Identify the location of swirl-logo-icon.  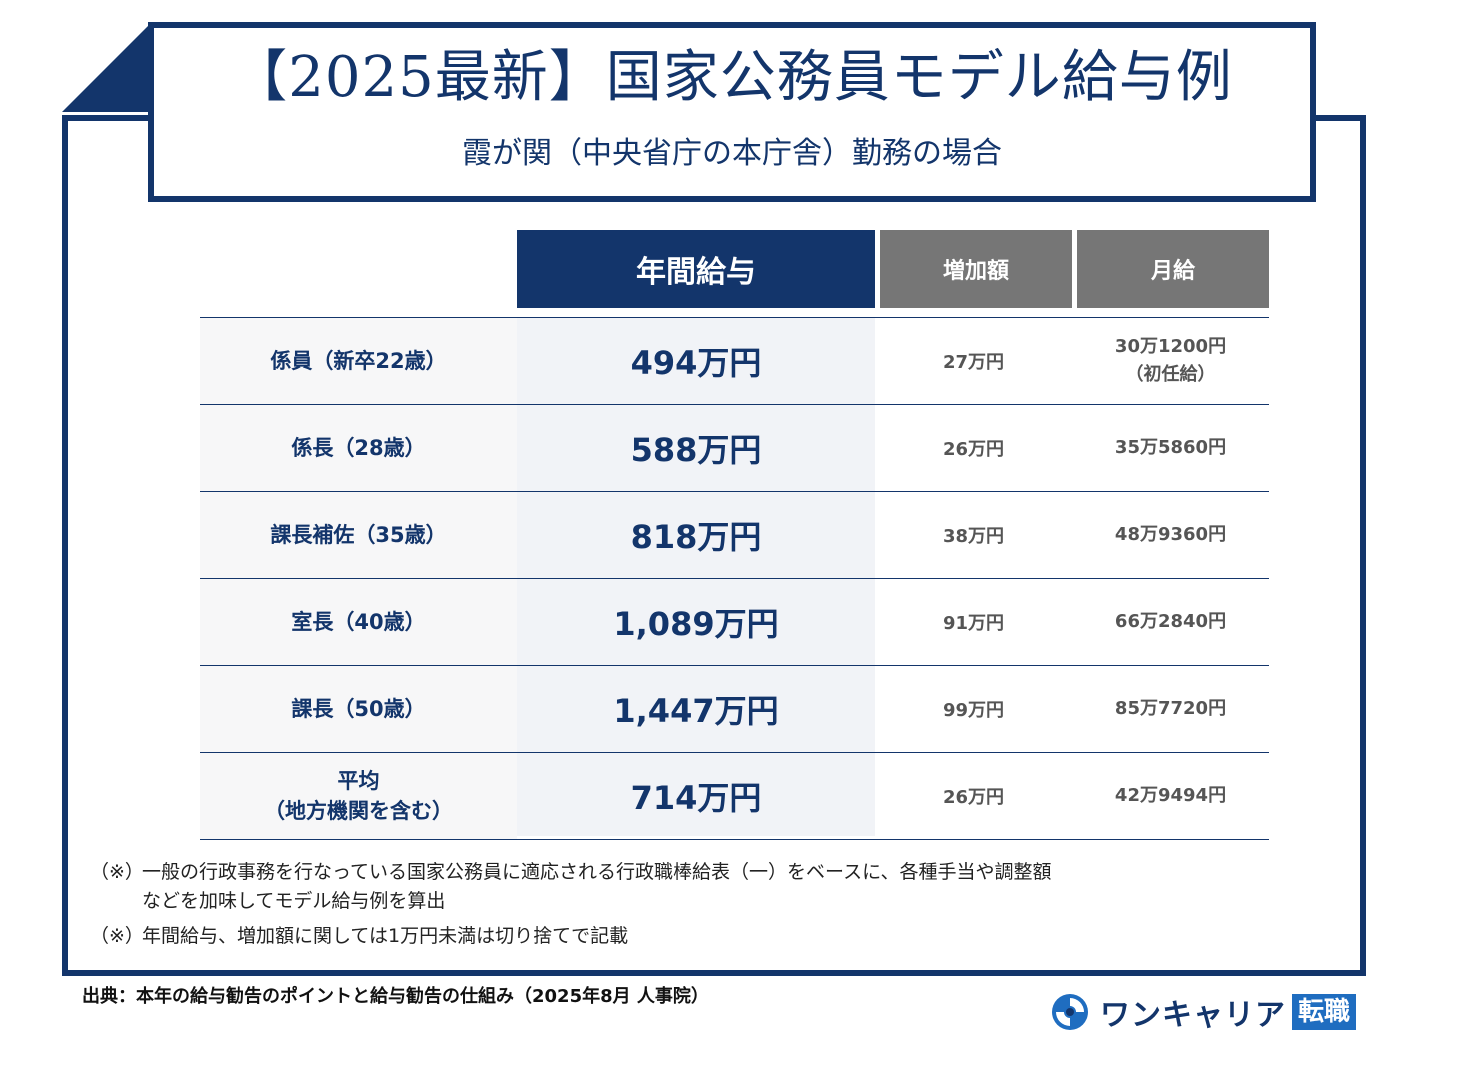
(1070, 1012).